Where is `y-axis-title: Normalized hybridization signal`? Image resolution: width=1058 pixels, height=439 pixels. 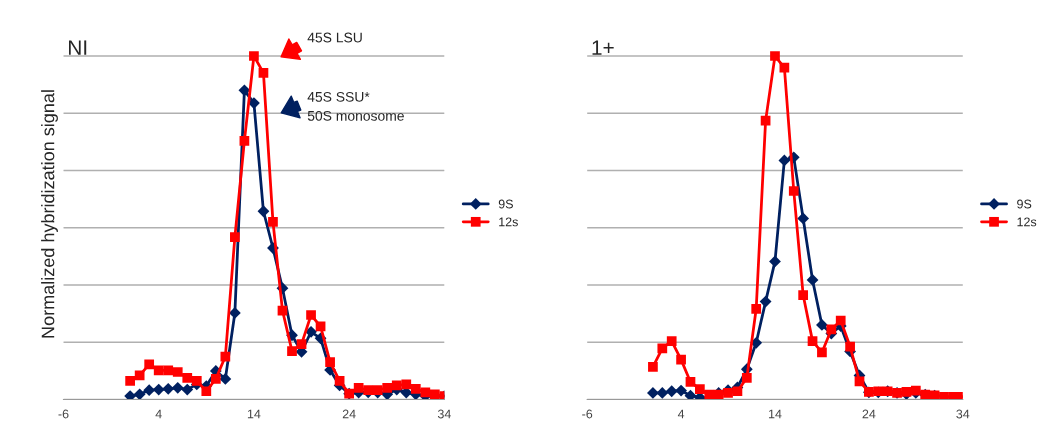 y-axis-title: Normalized hybridization signal is located at coordinates (49, 214).